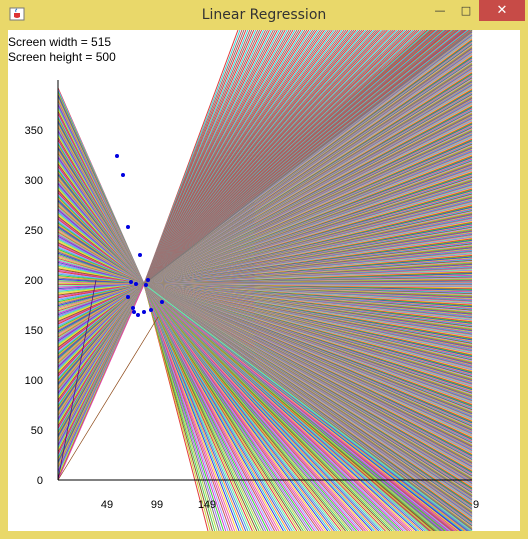 The image size is (528, 539). Describe the element at coordinates (34, 181) in the screenshot. I see `y-tick-label: 300` at that location.